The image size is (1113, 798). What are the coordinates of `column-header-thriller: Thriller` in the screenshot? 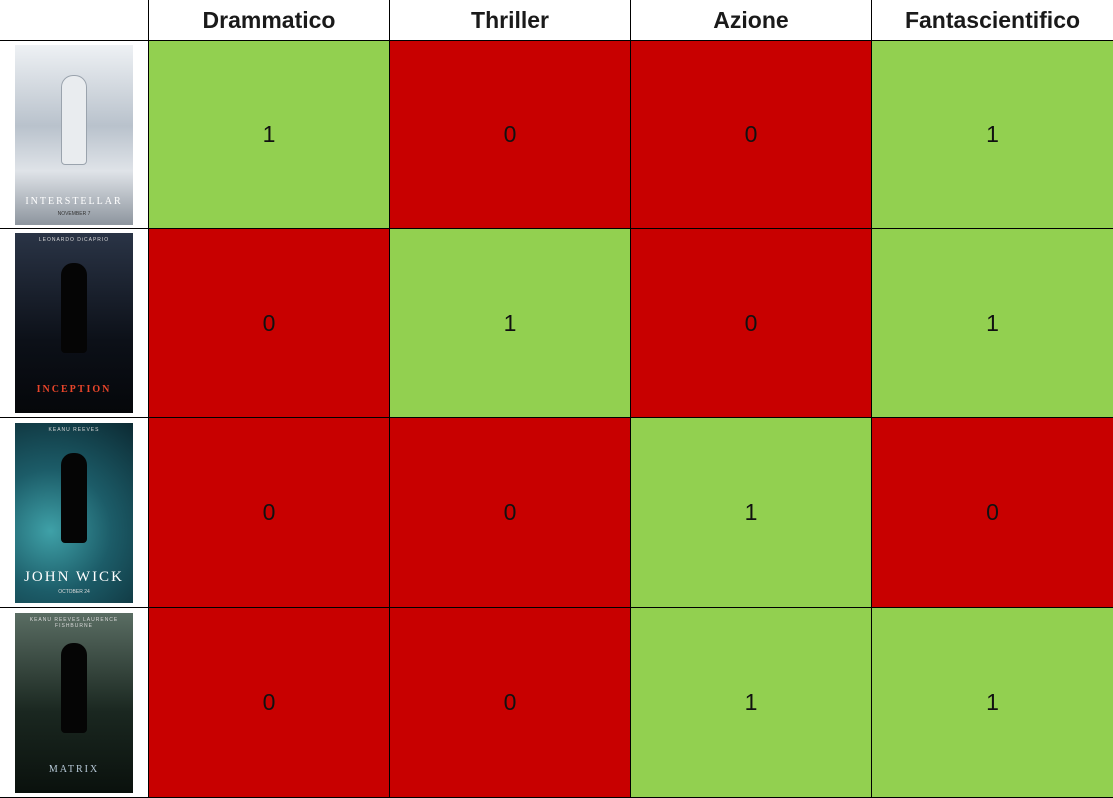 It's located at (509, 20).